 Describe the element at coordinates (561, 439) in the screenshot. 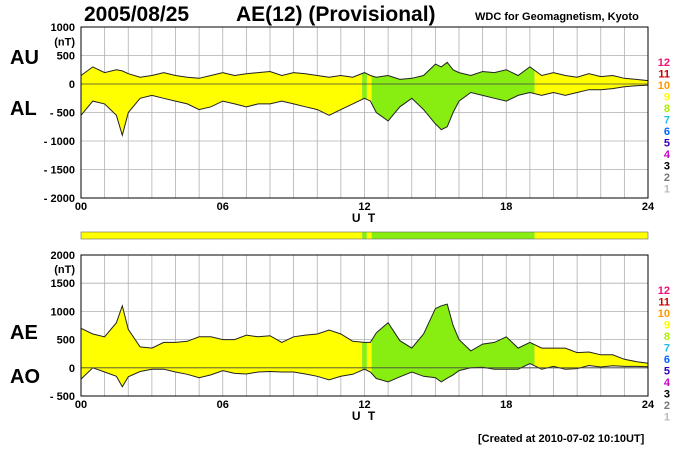

I see `created-timestamp: [Created at 2010-07-02 10:10UT]` at that location.